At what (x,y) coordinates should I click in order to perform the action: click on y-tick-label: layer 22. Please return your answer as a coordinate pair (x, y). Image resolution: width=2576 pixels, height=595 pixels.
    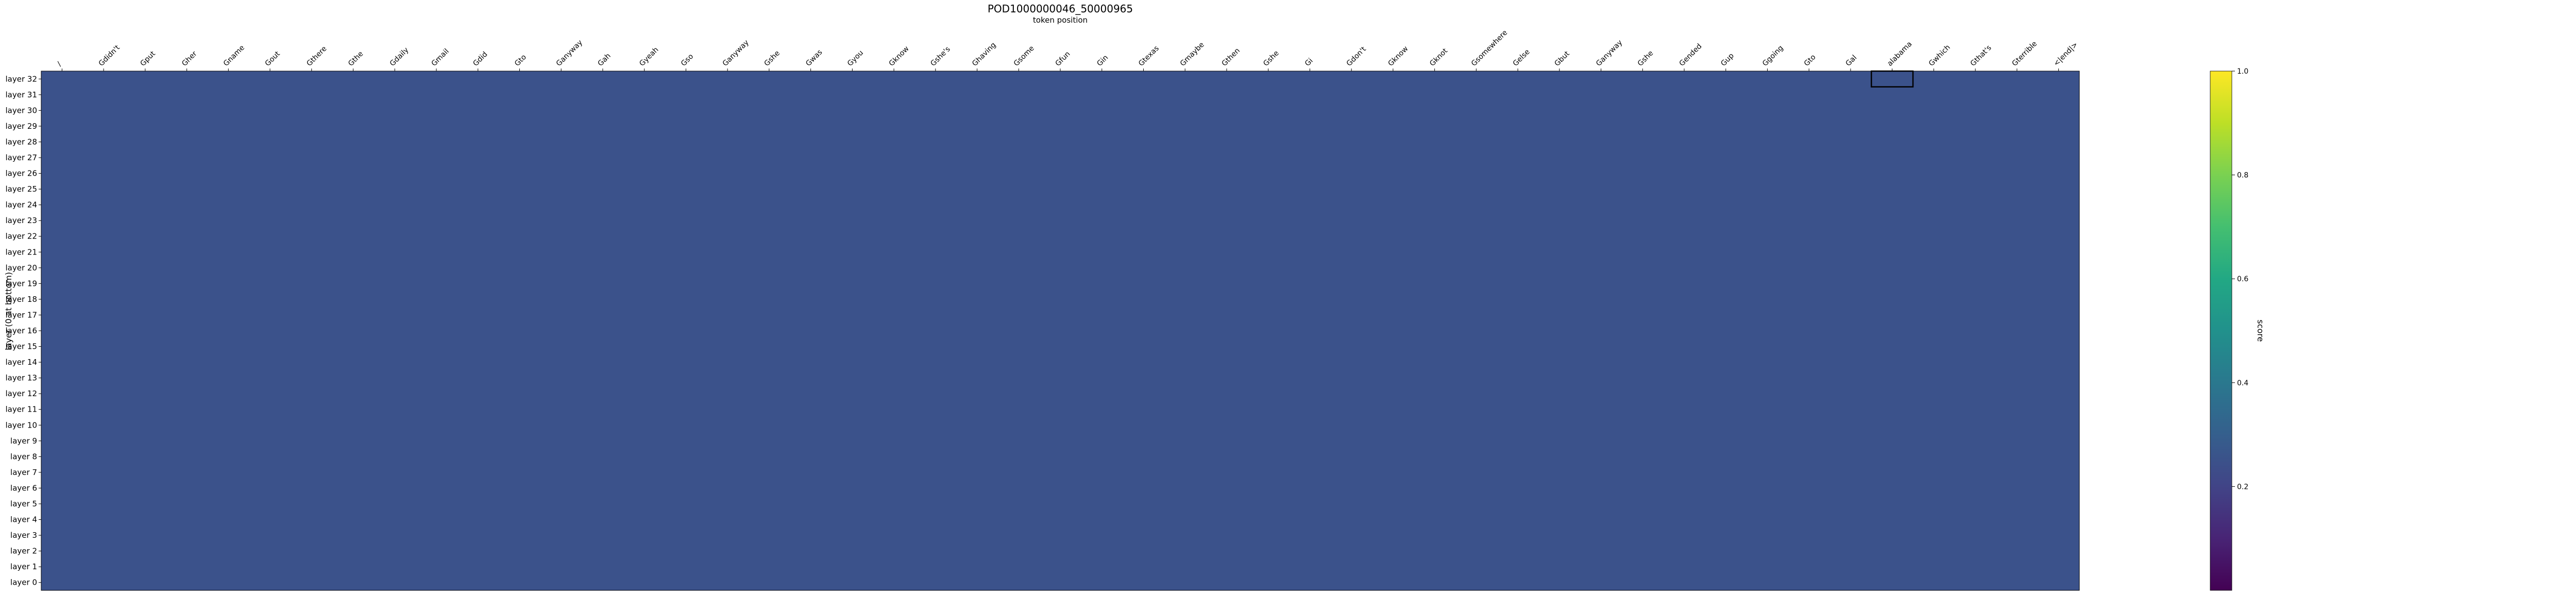
    Looking at the image, I should click on (22, 236).